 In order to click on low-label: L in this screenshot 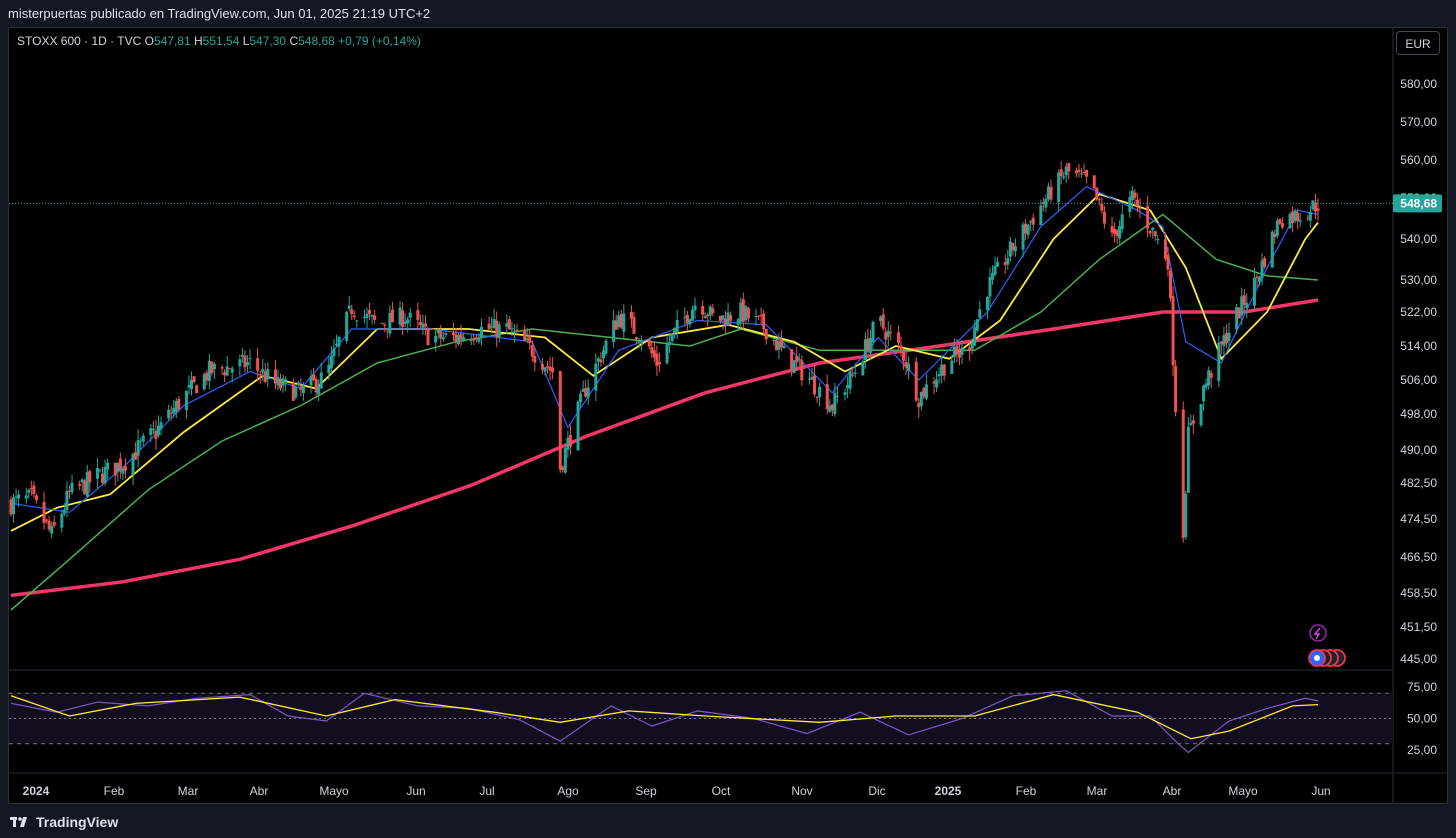, I will do `click(246, 41)`.